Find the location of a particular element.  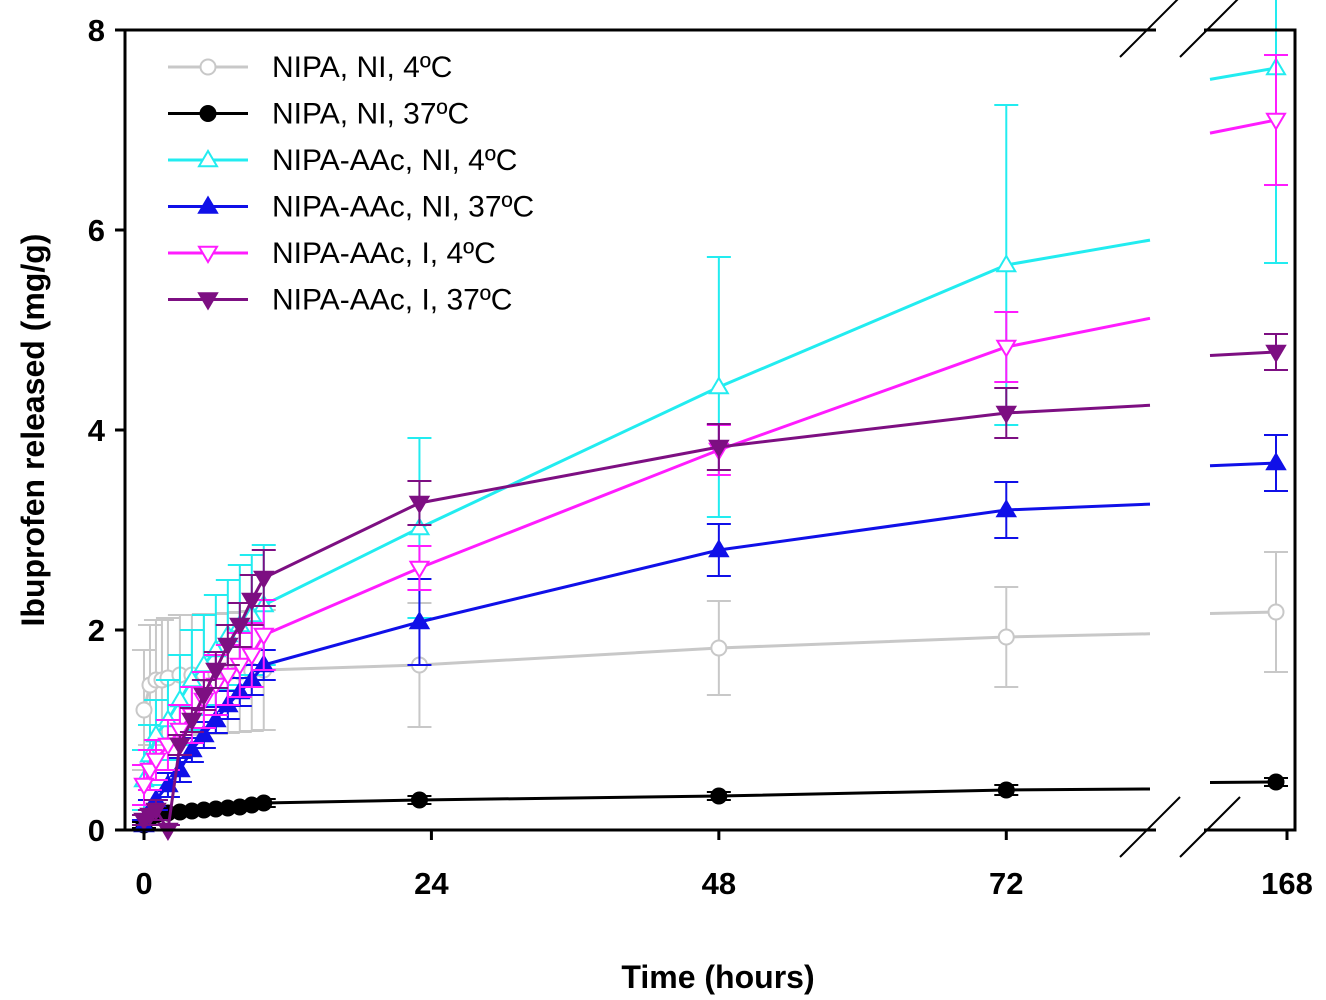

legend-label: NIPA, NI, 37ºC is located at coordinates (370, 114).